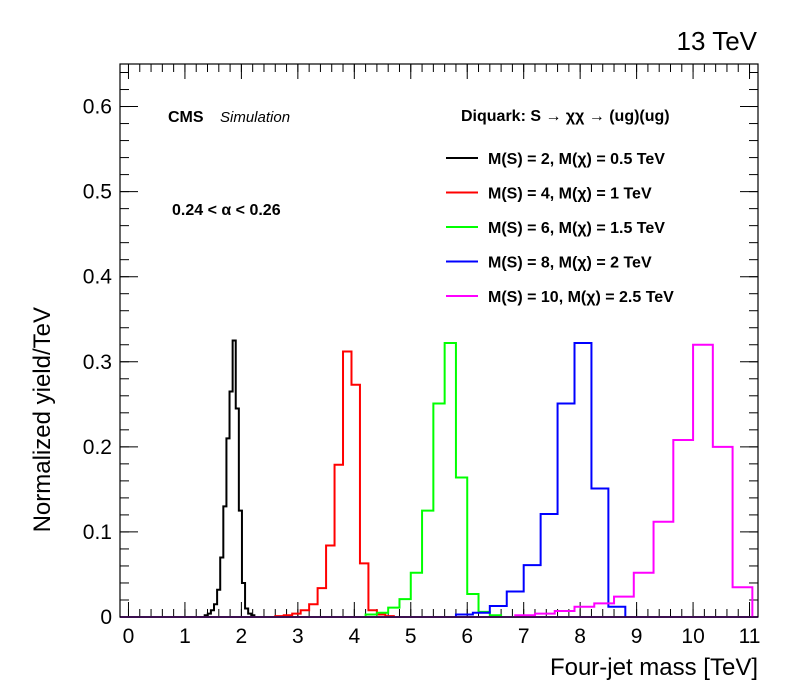  Describe the element at coordinates (298, 636) in the screenshot. I see `x-tick-label: 3` at that location.